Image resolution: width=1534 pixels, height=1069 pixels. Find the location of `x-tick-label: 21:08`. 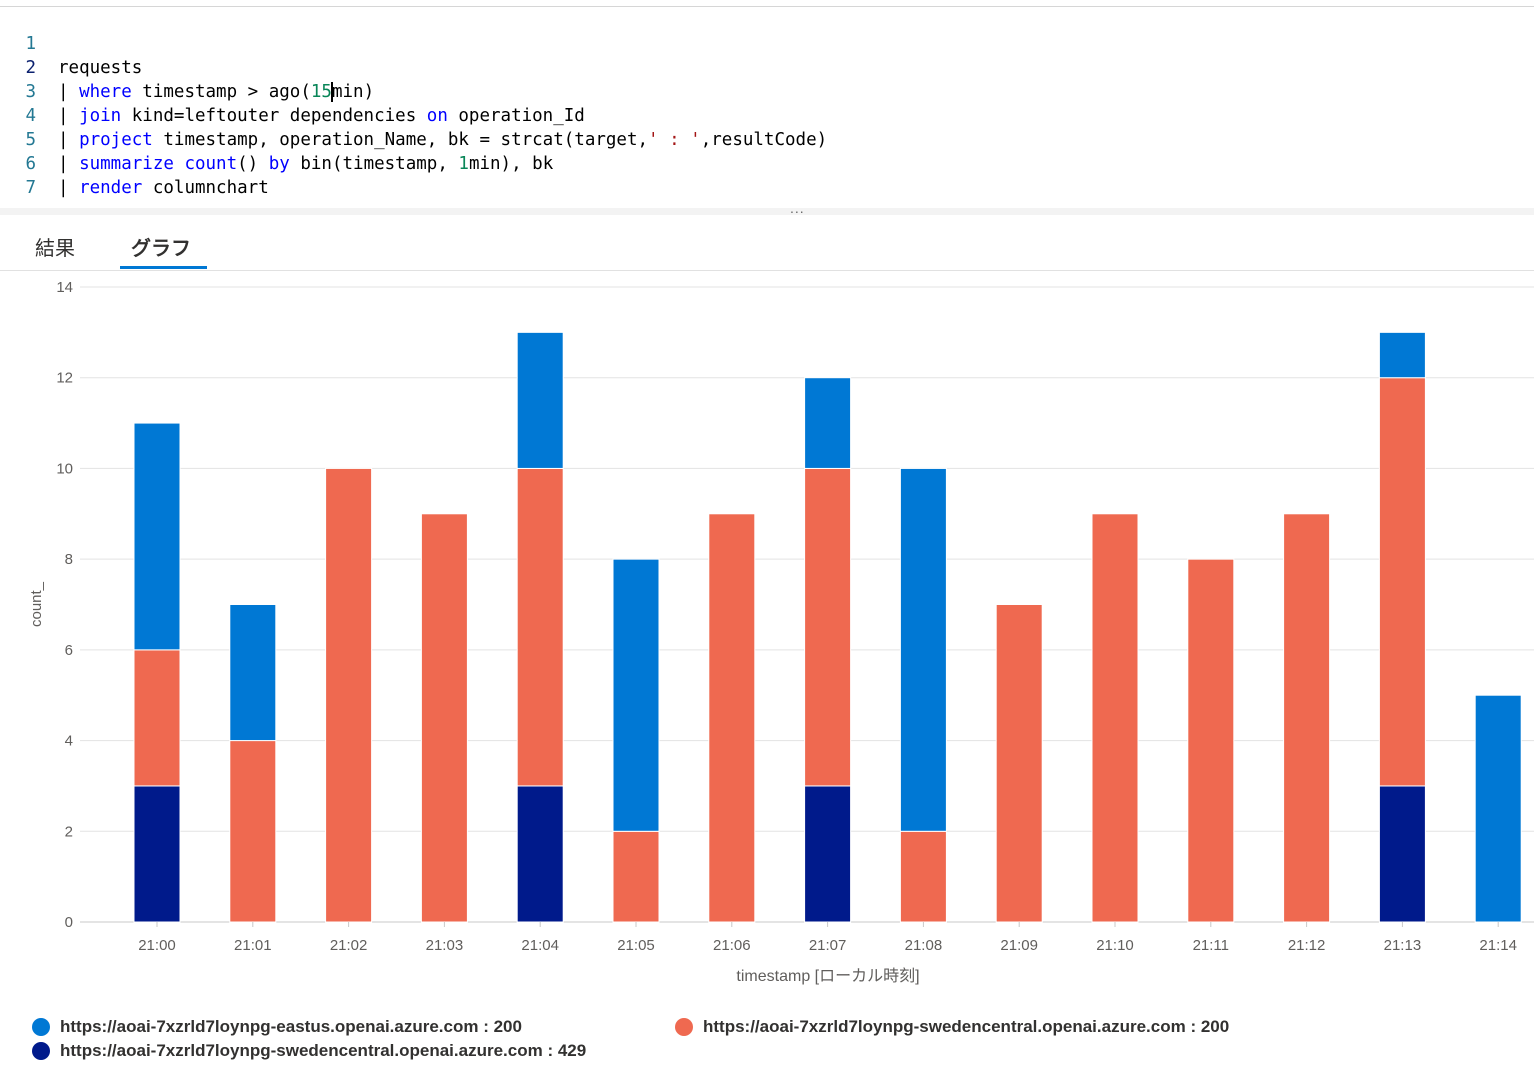

x-tick-label: 21:08 is located at coordinates (924, 945).